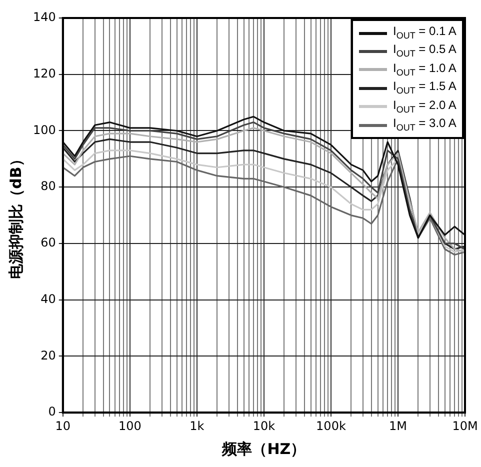 The image size is (481, 467). What do you see at coordinates (15, 215) in the screenshot?
I see `y-axis-title: 电源抑制比（dB）` at bounding box center [15, 215].